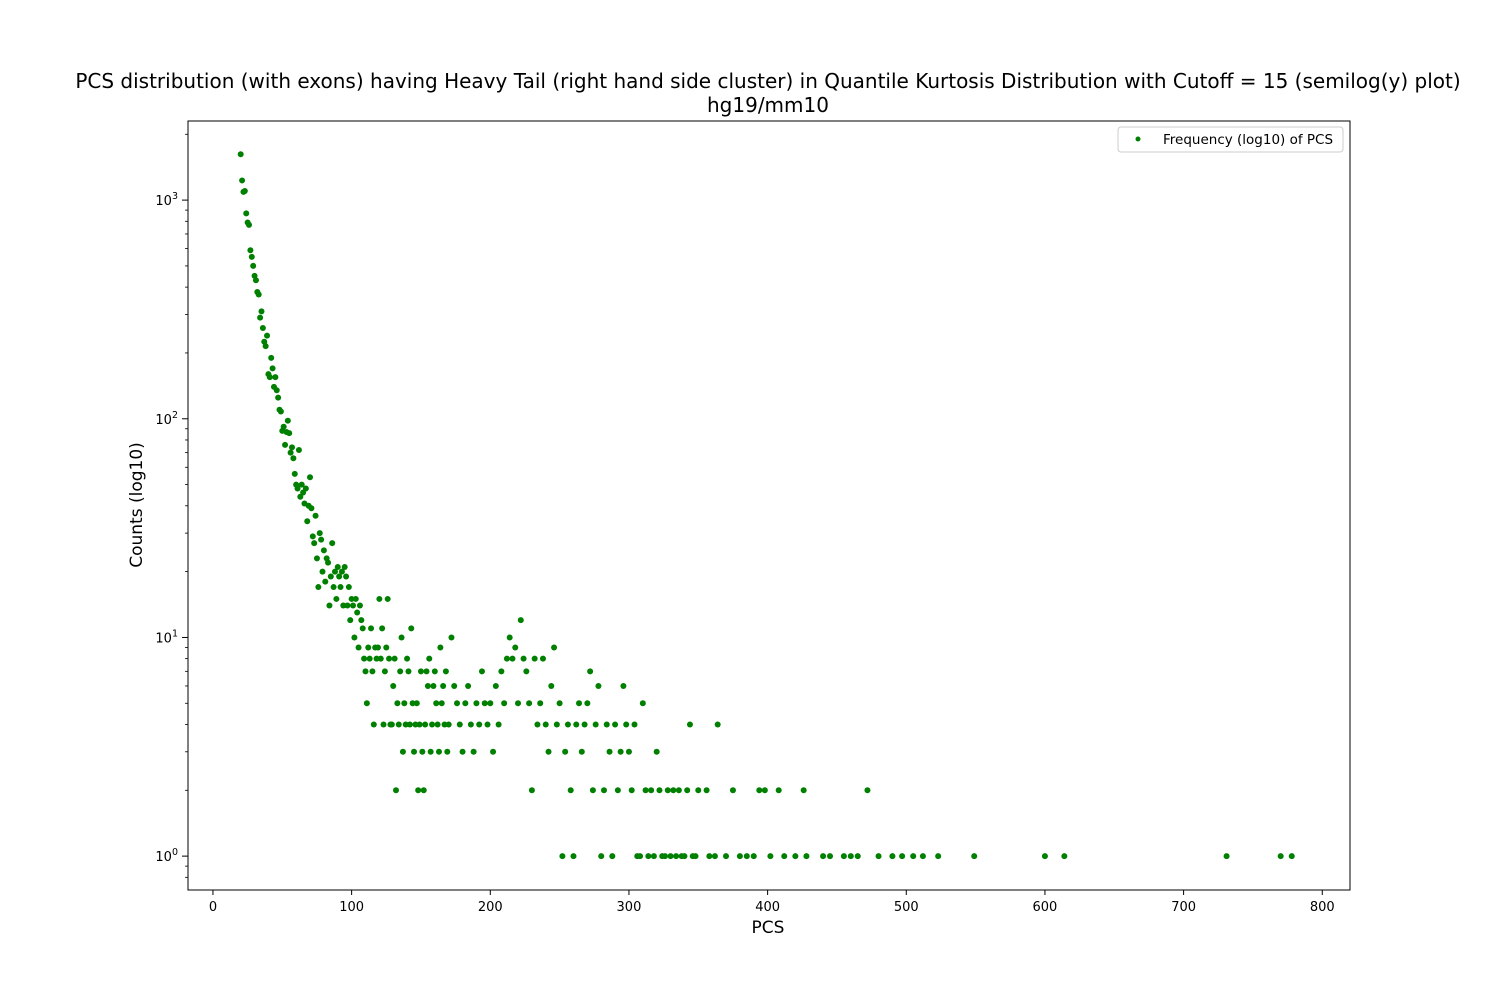 Image resolution: width=1500 pixels, height=1000 pixels. What do you see at coordinates (767, 907) in the screenshot?
I see `x-tick-label: 400` at bounding box center [767, 907].